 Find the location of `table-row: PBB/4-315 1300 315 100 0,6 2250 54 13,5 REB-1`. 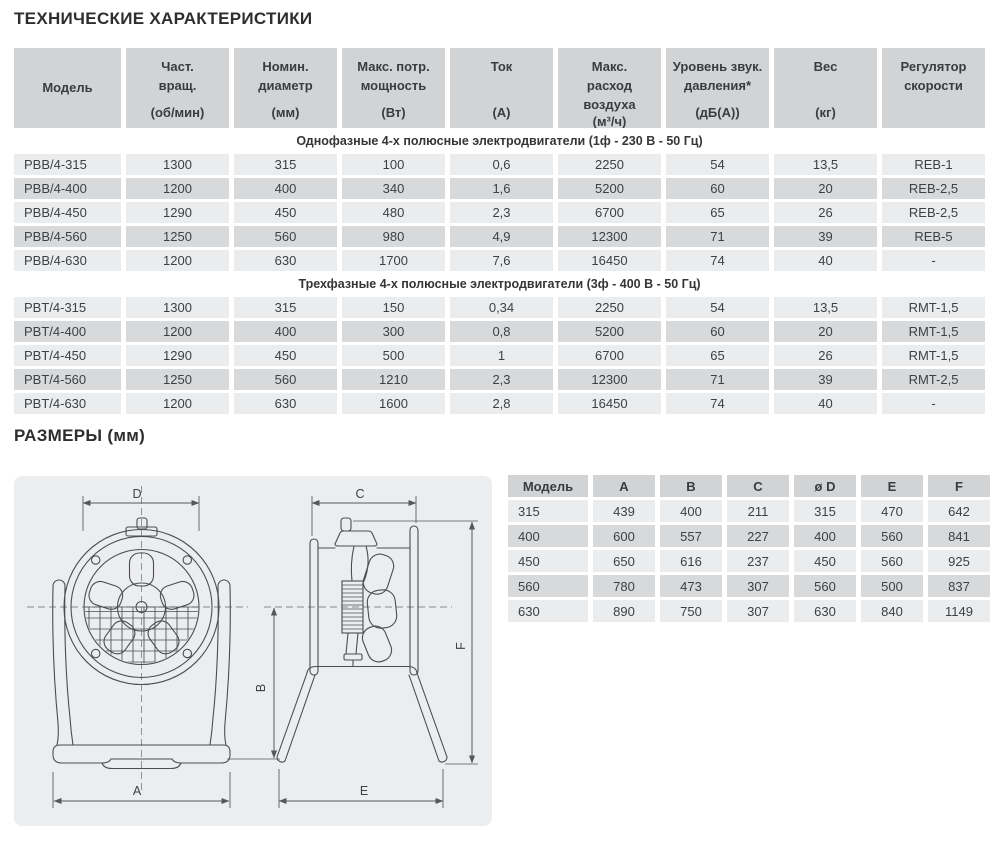

table-row: PBB/4-315 1300 315 100 0,6 2250 54 13,5 REB-1 is located at coordinates (499, 164).